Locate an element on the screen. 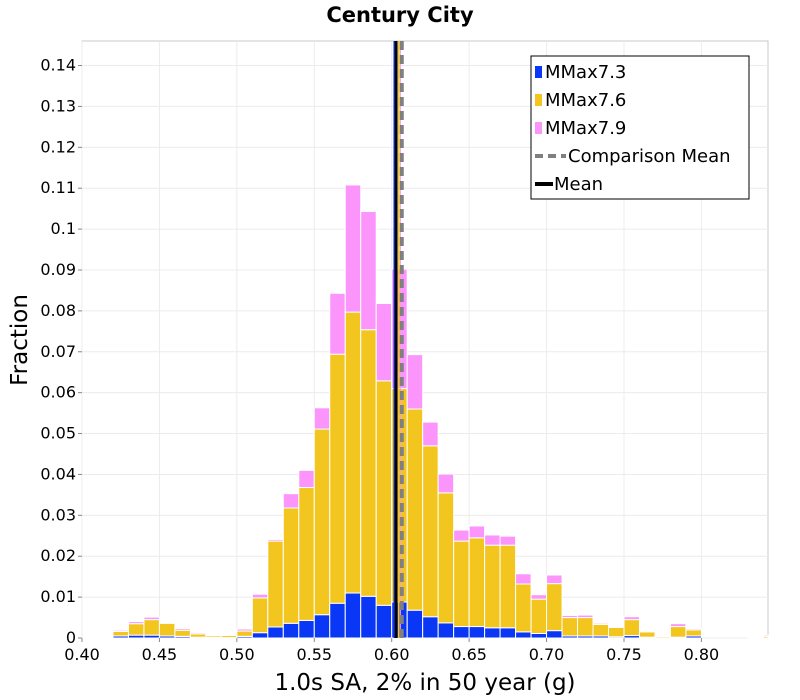 Image resolution: width=800 pixels, height=700 pixels. x-tick-label: 0.60 is located at coordinates (392, 654).